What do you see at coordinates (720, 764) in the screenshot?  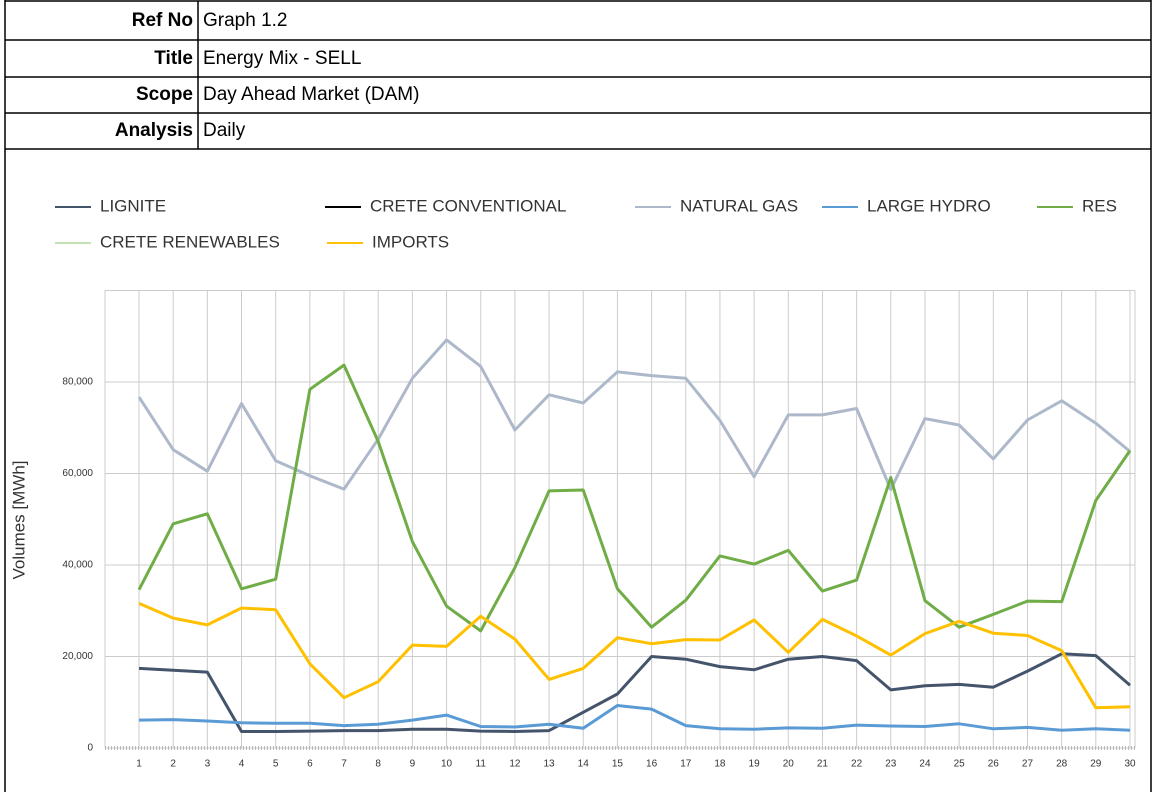 I see `x-tick-label: 18` at bounding box center [720, 764].